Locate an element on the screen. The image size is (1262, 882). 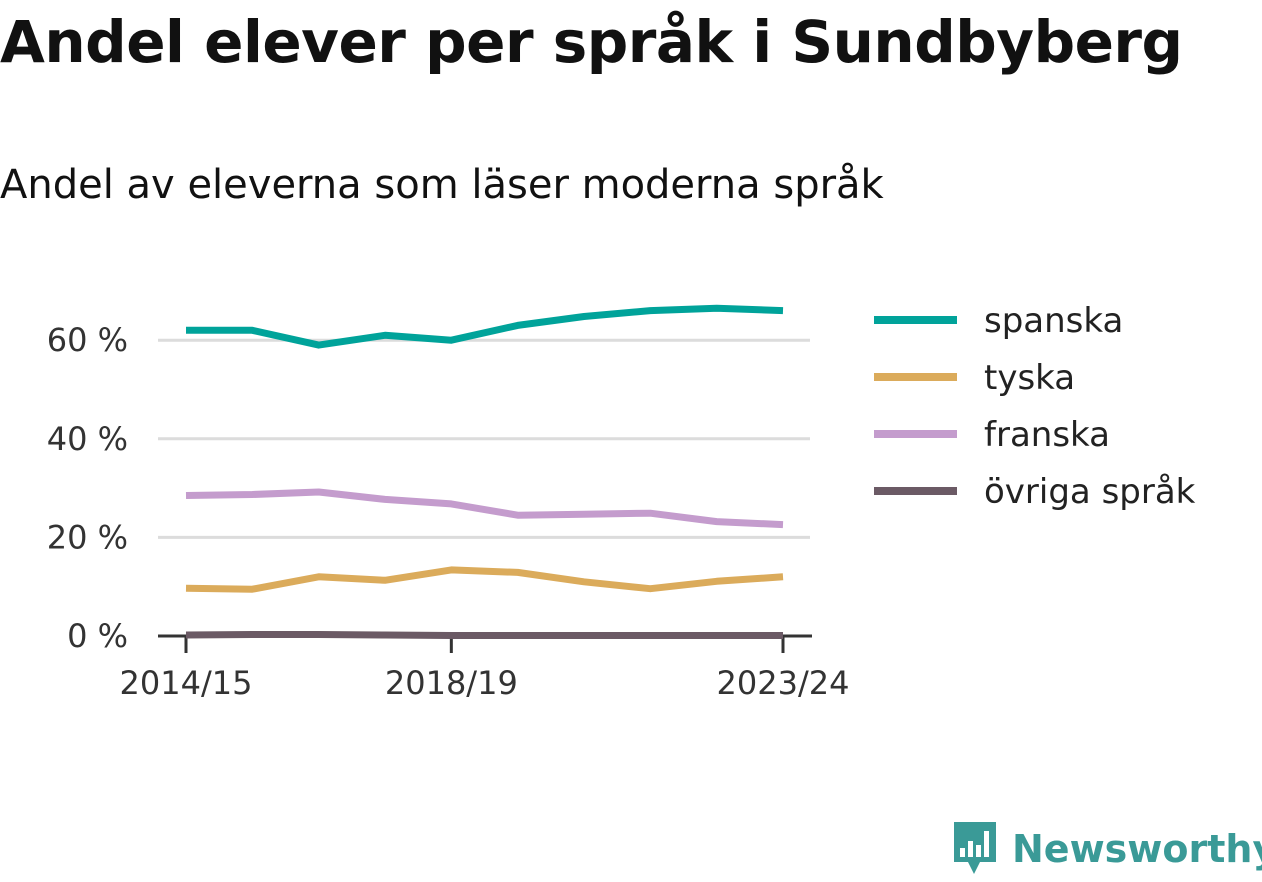
legend-label: franska is located at coordinates (1047, 435).